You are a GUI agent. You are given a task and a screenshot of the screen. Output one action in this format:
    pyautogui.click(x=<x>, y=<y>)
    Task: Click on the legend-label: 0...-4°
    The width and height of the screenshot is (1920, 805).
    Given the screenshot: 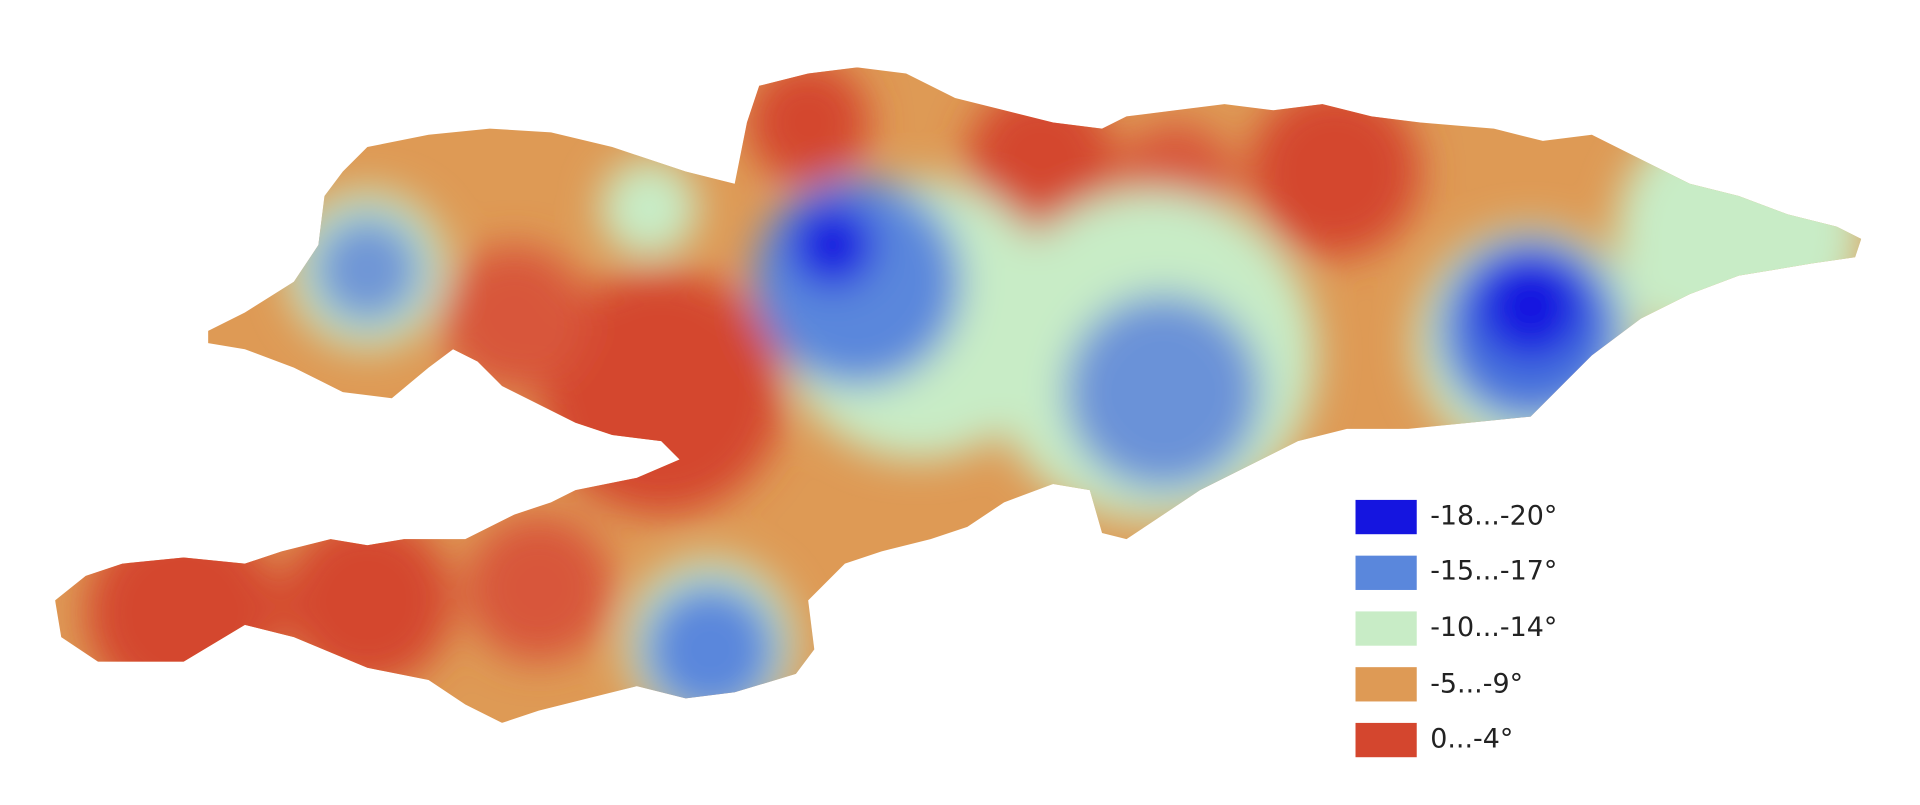 What is the action you would take?
    pyautogui.click(x=1471, y=739)
    